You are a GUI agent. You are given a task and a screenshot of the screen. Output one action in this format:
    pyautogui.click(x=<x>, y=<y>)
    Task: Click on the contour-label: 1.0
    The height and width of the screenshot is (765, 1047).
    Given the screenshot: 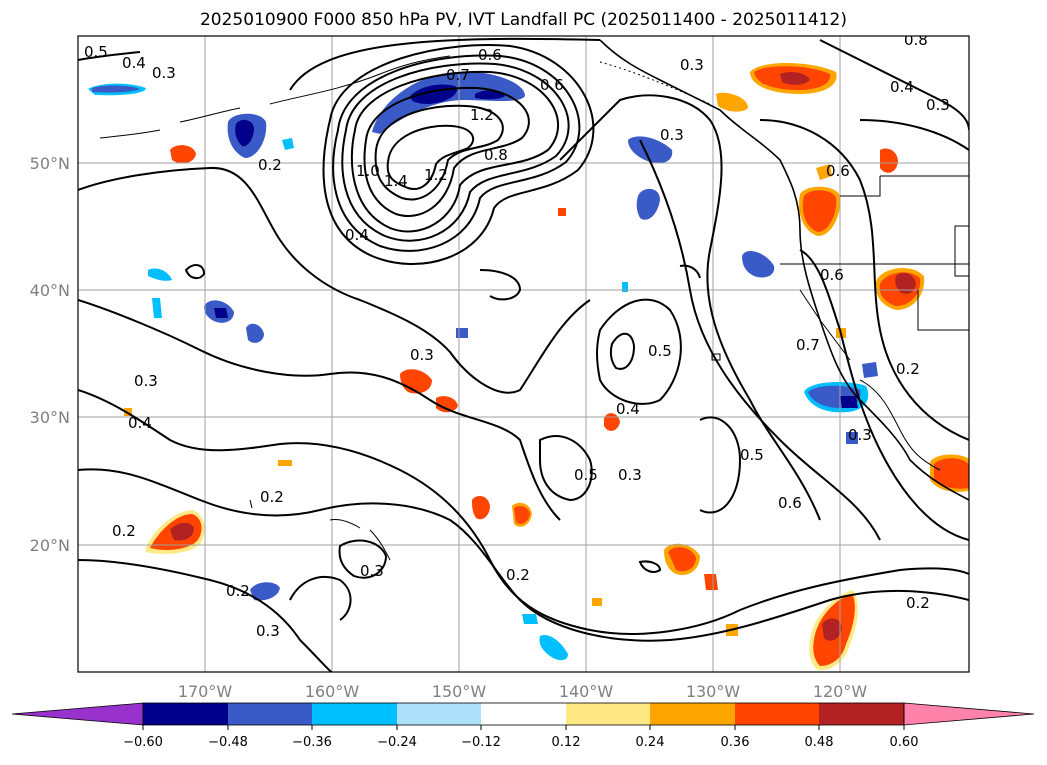 What is the action you would take?
    pyautogui.click(x=368, y=171)
    